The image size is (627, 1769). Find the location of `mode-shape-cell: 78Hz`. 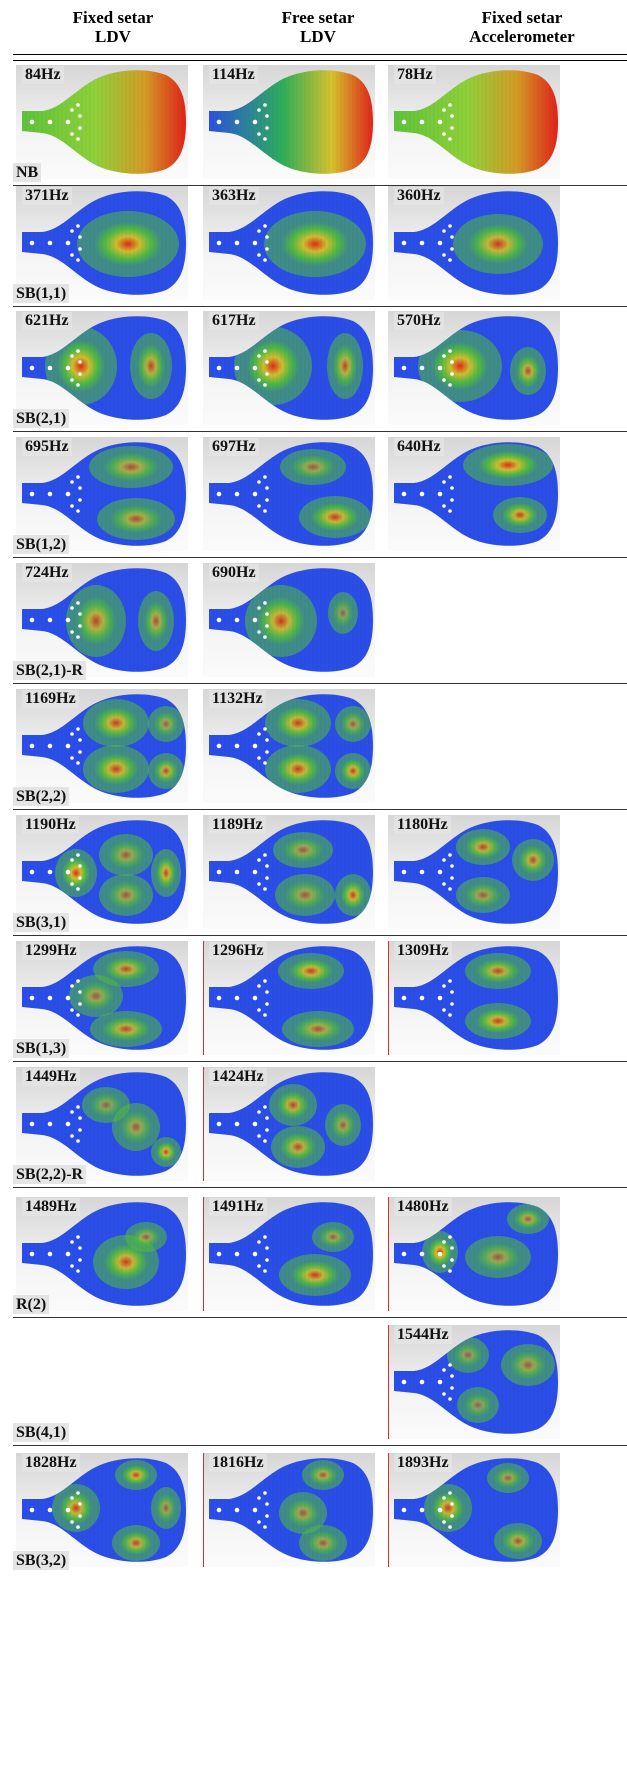

mode-shape-cell: 78Hz is located at coordinates (474, 122).